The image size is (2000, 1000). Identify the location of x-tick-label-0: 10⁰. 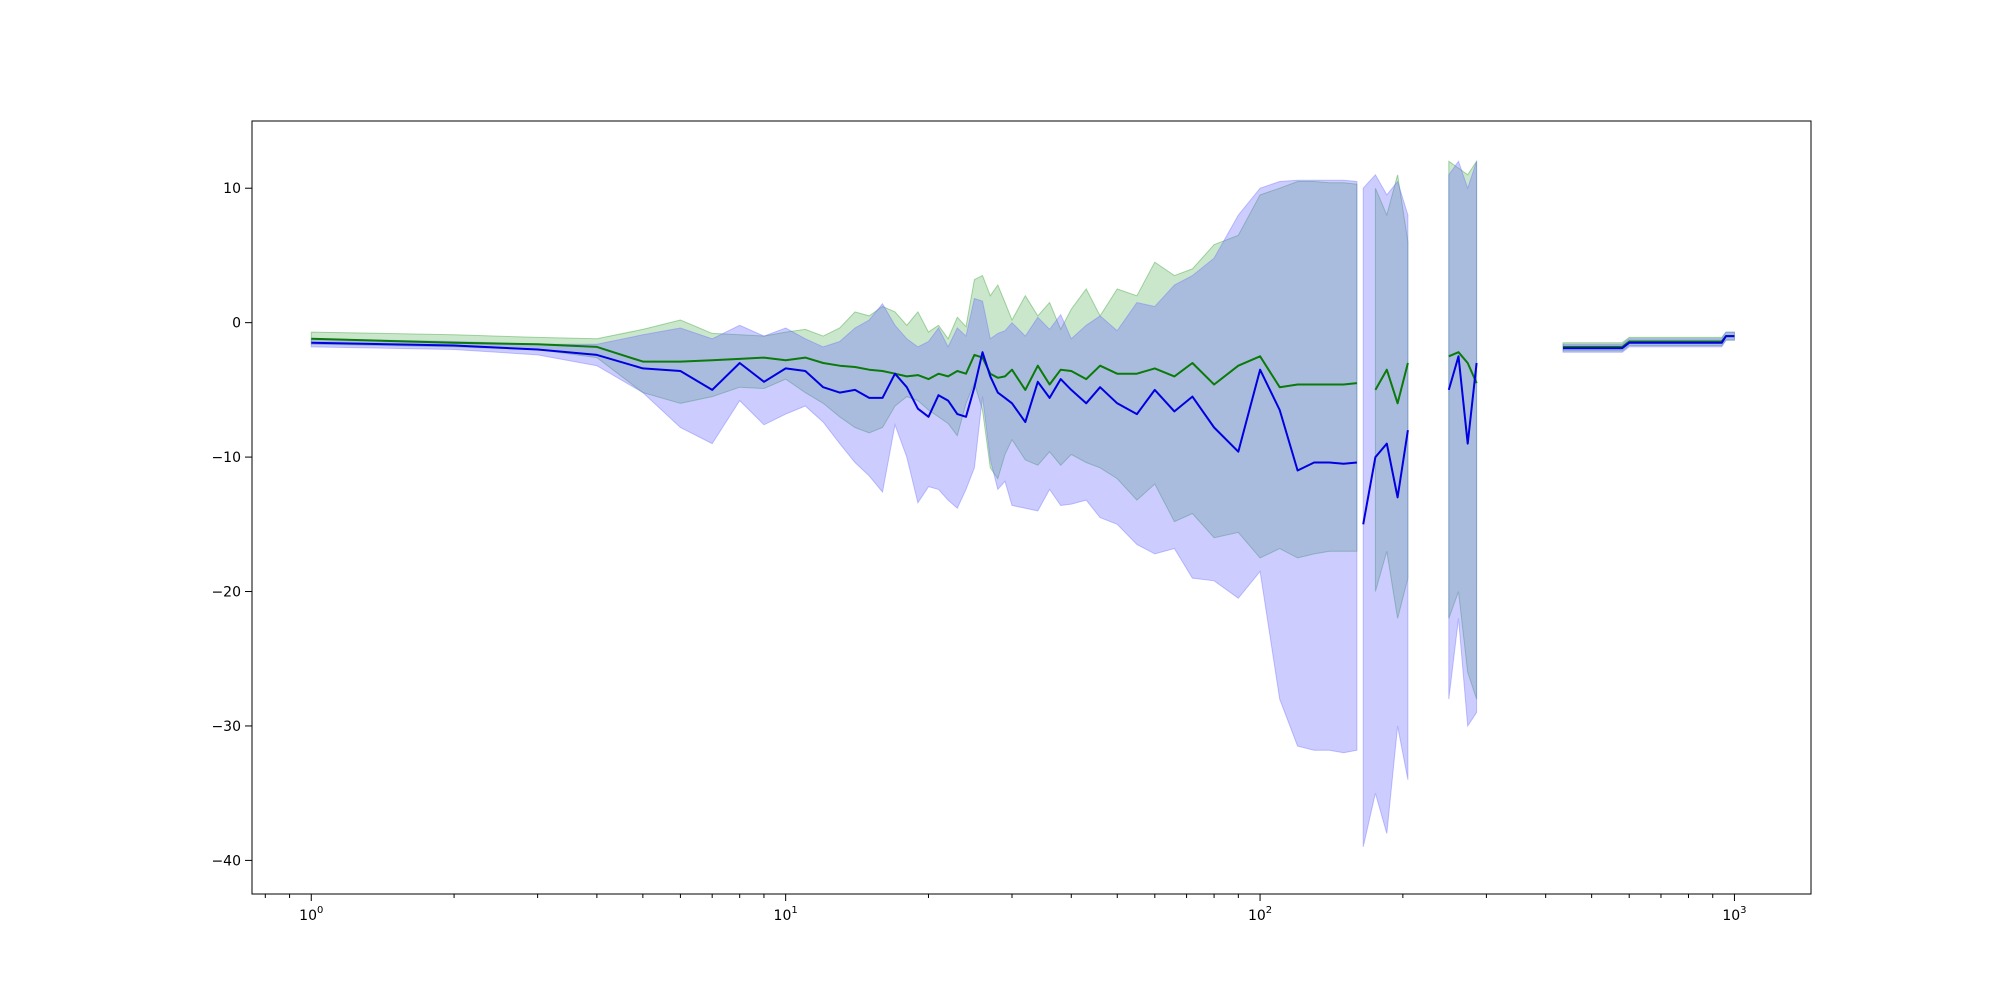
(311, 914).